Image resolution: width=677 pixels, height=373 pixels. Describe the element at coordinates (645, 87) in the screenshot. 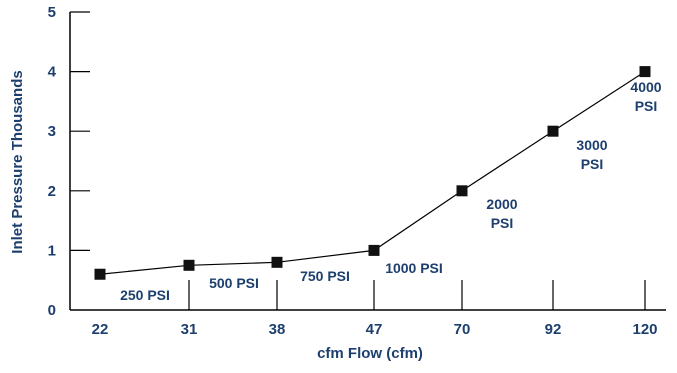

I see `data-label-line: 4000` at that location.